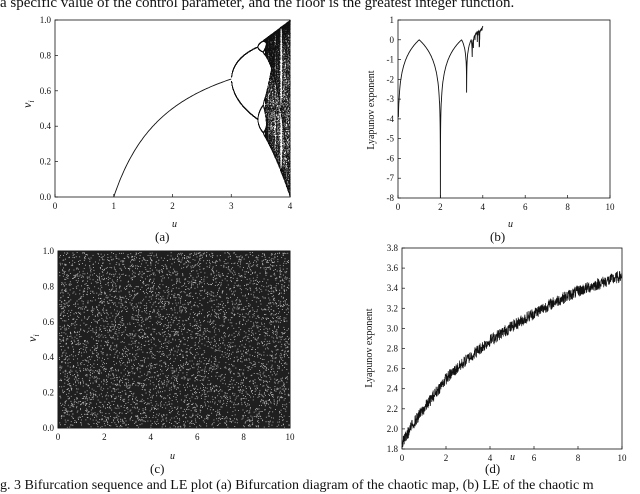 This screenshot has height=494, width=640. Describe the element at coordinates (260, 108) in the screenshot. I see `bifurcation-points` at that location.